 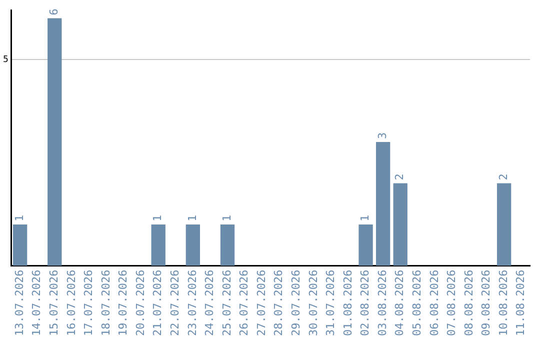 What do you see at coordinates (313, 303) in the screenshot?
I see `x-tick-label: 30.07.2026` at bounding box center [313, 303].